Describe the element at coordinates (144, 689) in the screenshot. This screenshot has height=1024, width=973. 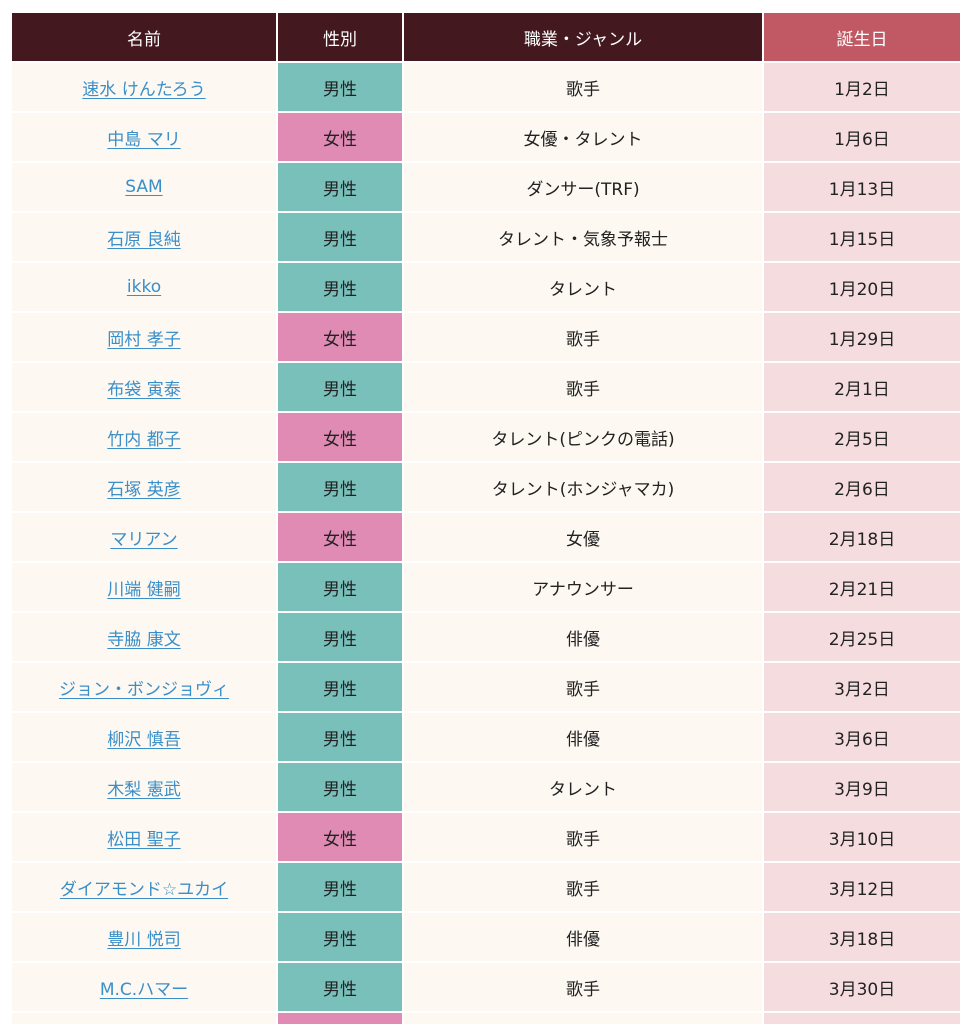
I see `person-name-link: ジョン・ボンジョヴィ` at that location.